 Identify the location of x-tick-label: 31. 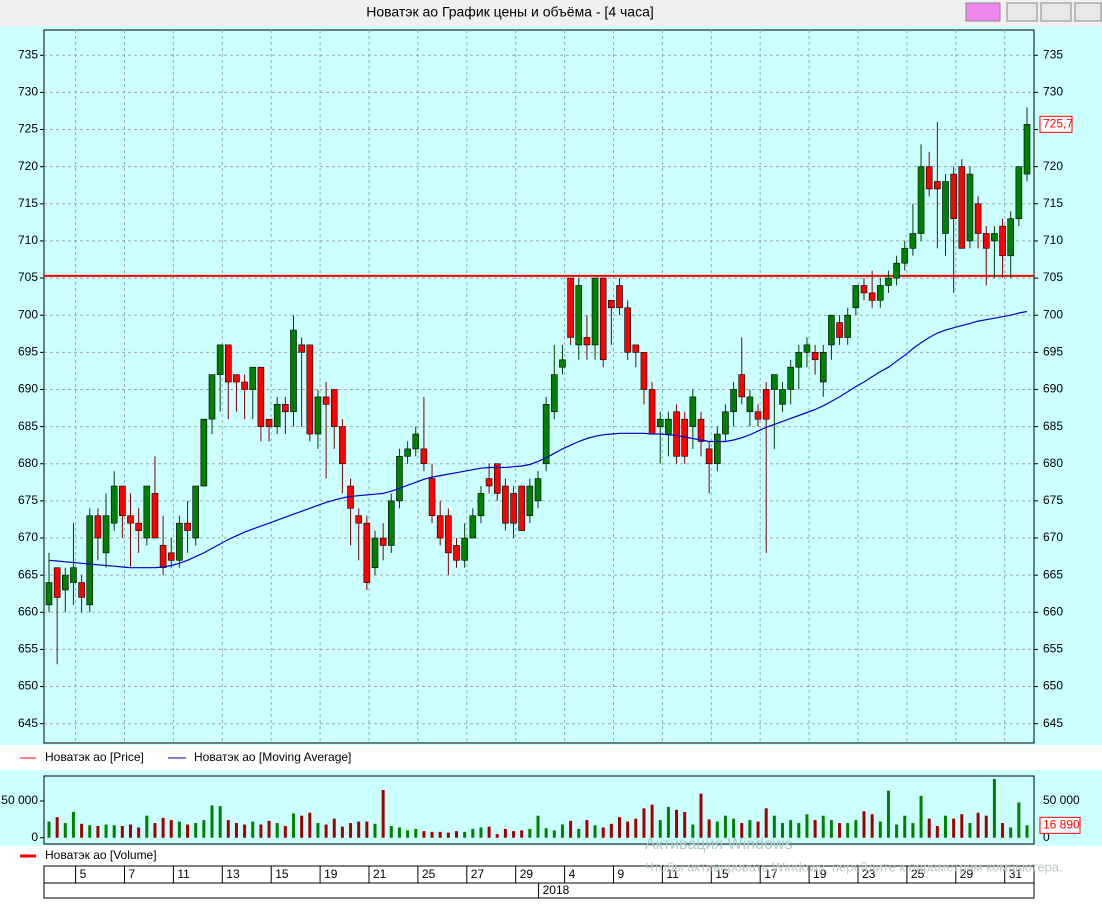
(1016, 874).